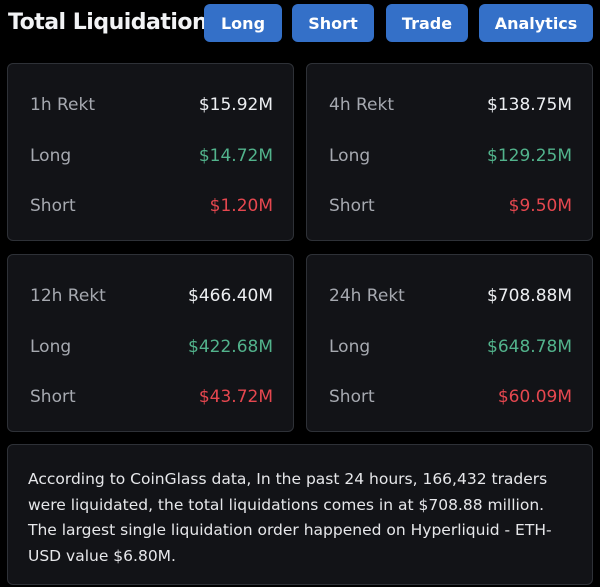 The width and height of the screenshot is (600, 587). Describe the element at coordinates (114, 22) in the screenshot. I see `page-title: Total Liquidations` at that location.